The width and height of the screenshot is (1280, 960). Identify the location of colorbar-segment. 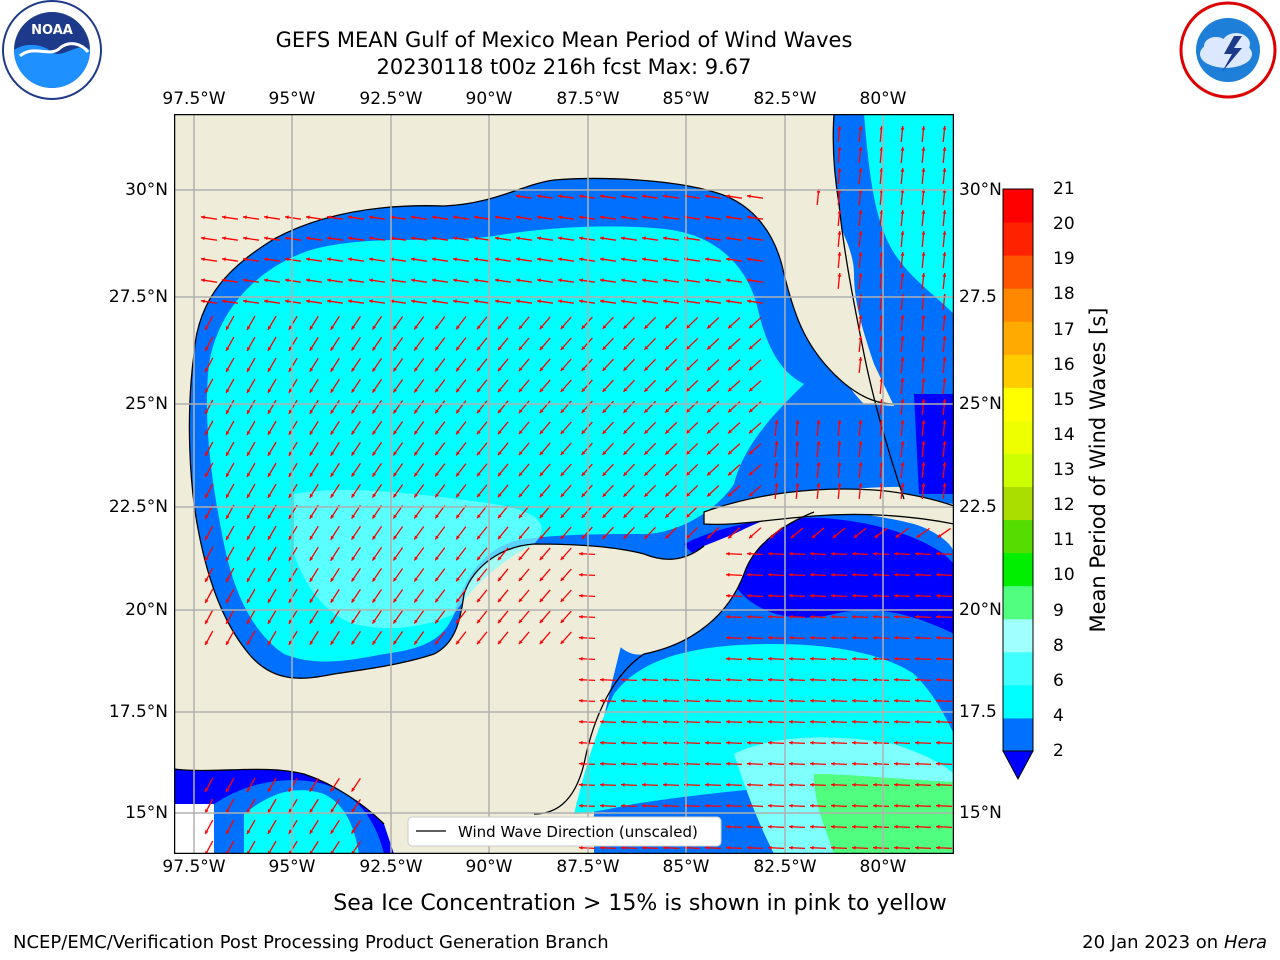
(1018, 536).